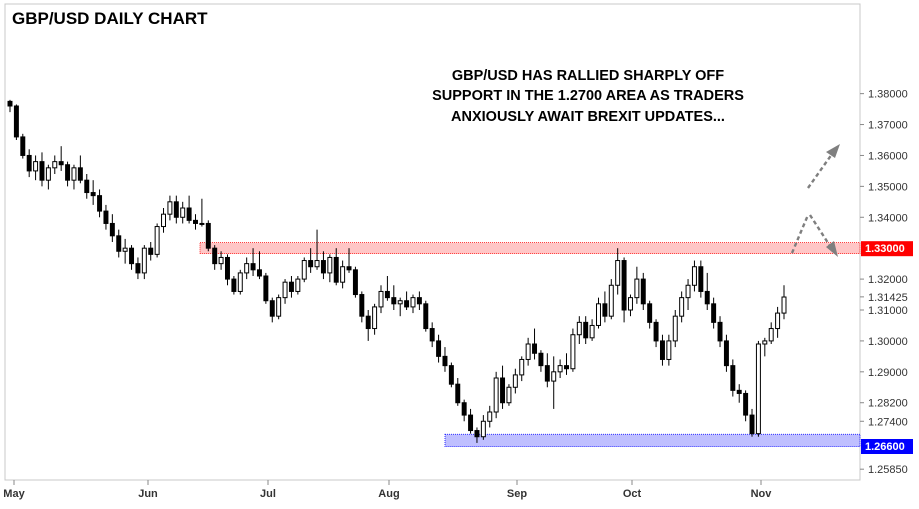 The height and width of the screenshot is (509, 919). What do you see at coordinates (517, 494) in the screenshot?
I see `x-tick-label: Sep` at bounding box center [517, 494].